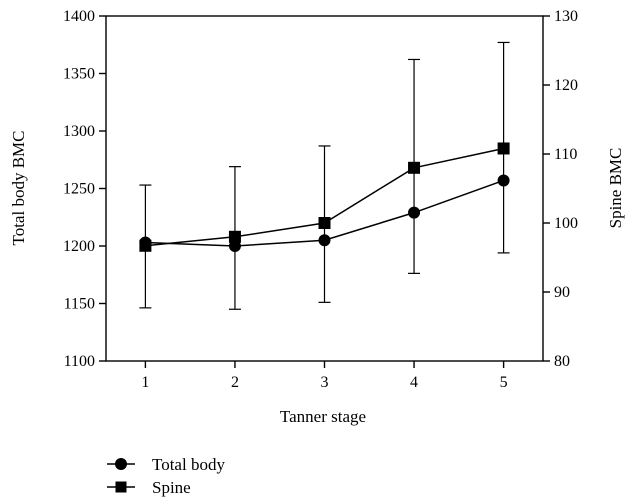  Describe the element at coordinates (149, 487) in the screenshot. I see `legend-item-spine: Spine` at that location.